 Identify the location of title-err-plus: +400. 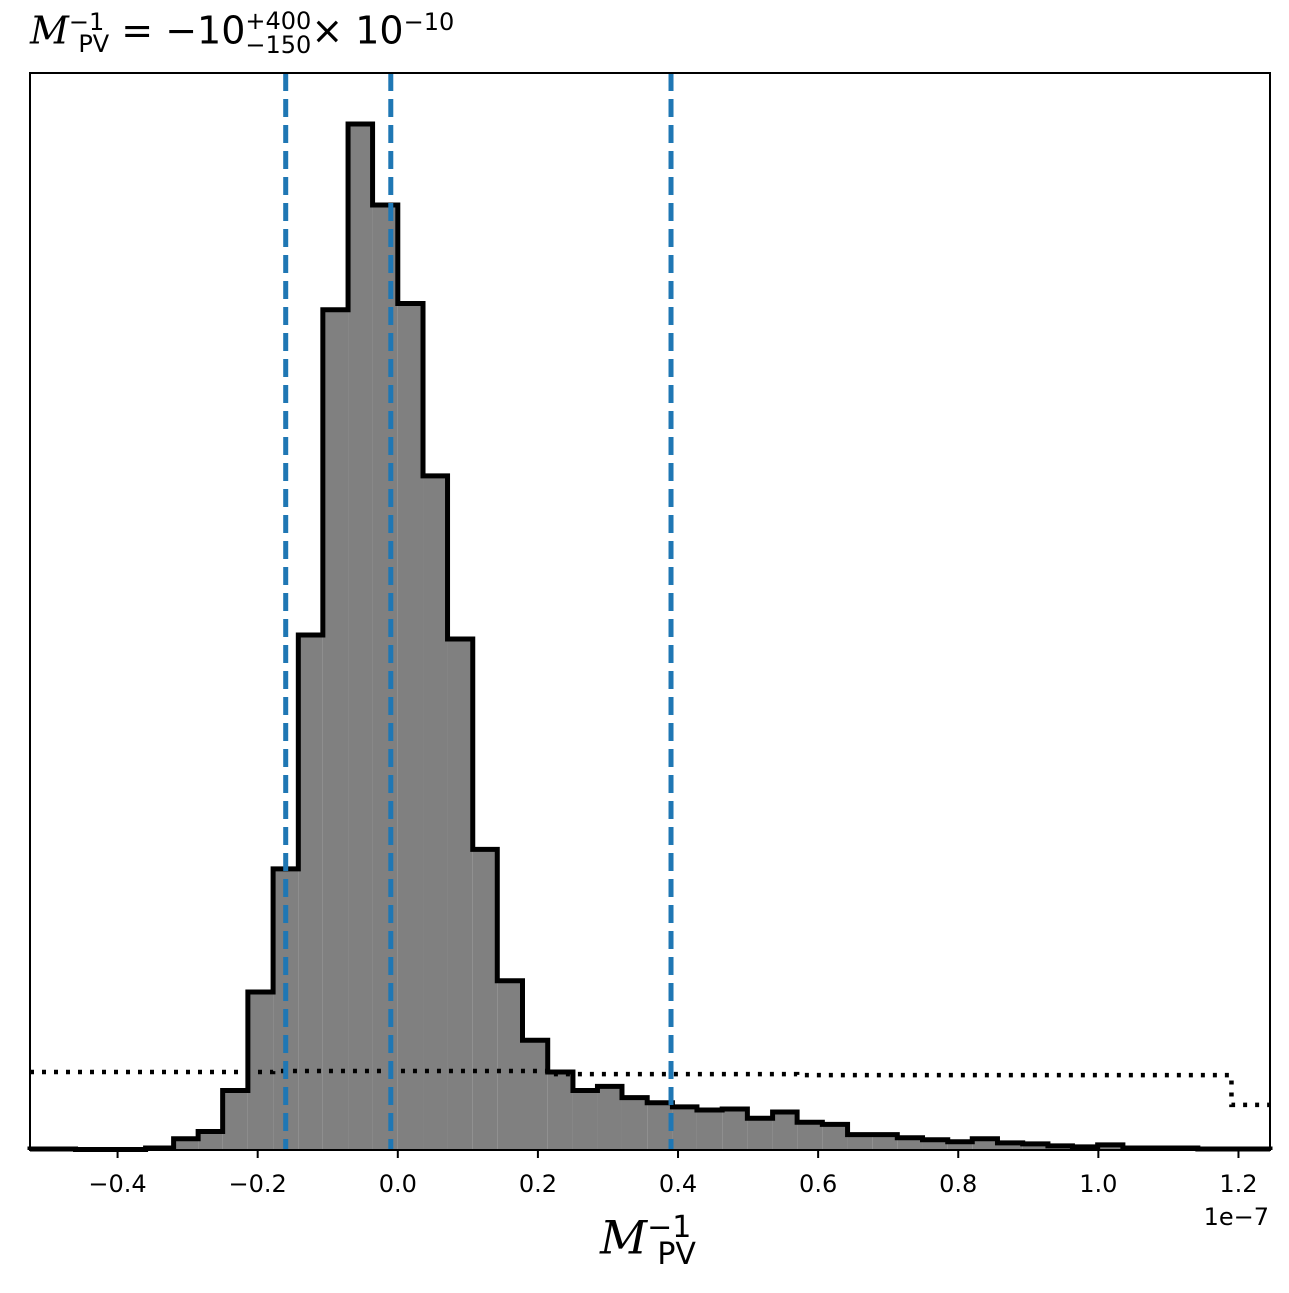
(278, 21).